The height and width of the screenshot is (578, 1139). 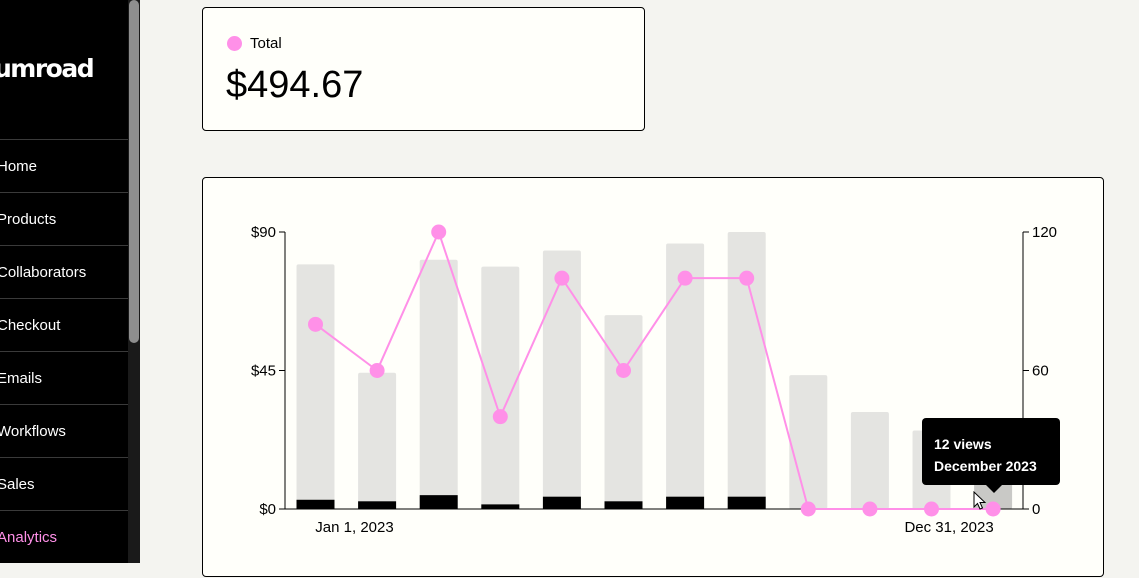 I want to click on right-axis-tick-label: 0, so click(x=1036, y=509).